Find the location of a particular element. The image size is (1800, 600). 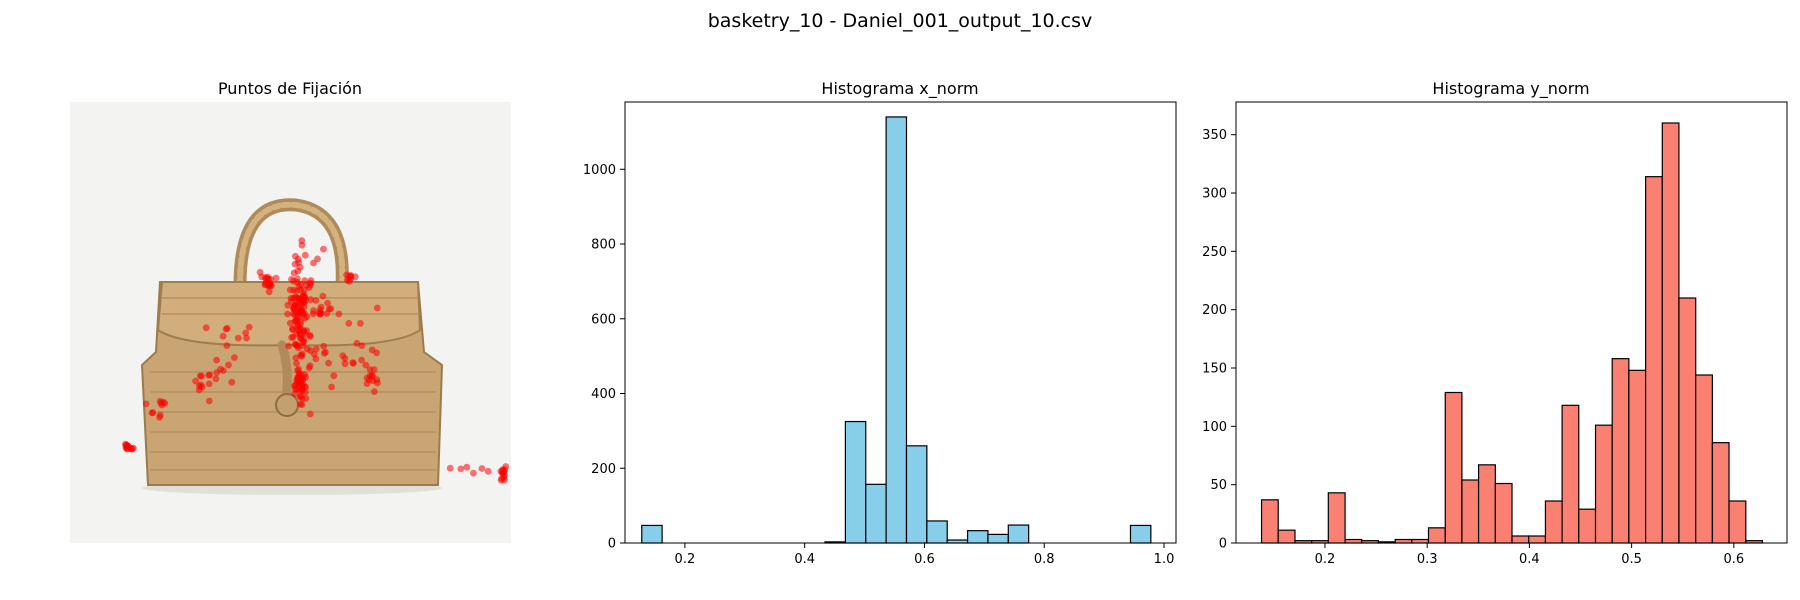

fixation-markers is located at coordinates (316, 360).